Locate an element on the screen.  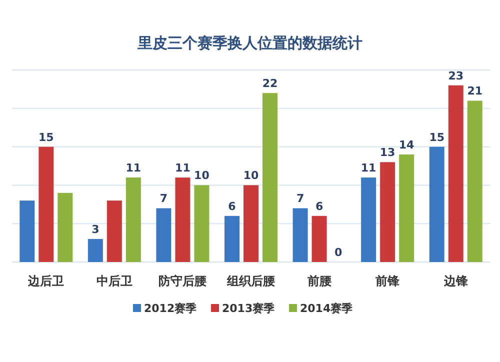
x-tick-label: 前腰 is located at coordinates (319, 281).